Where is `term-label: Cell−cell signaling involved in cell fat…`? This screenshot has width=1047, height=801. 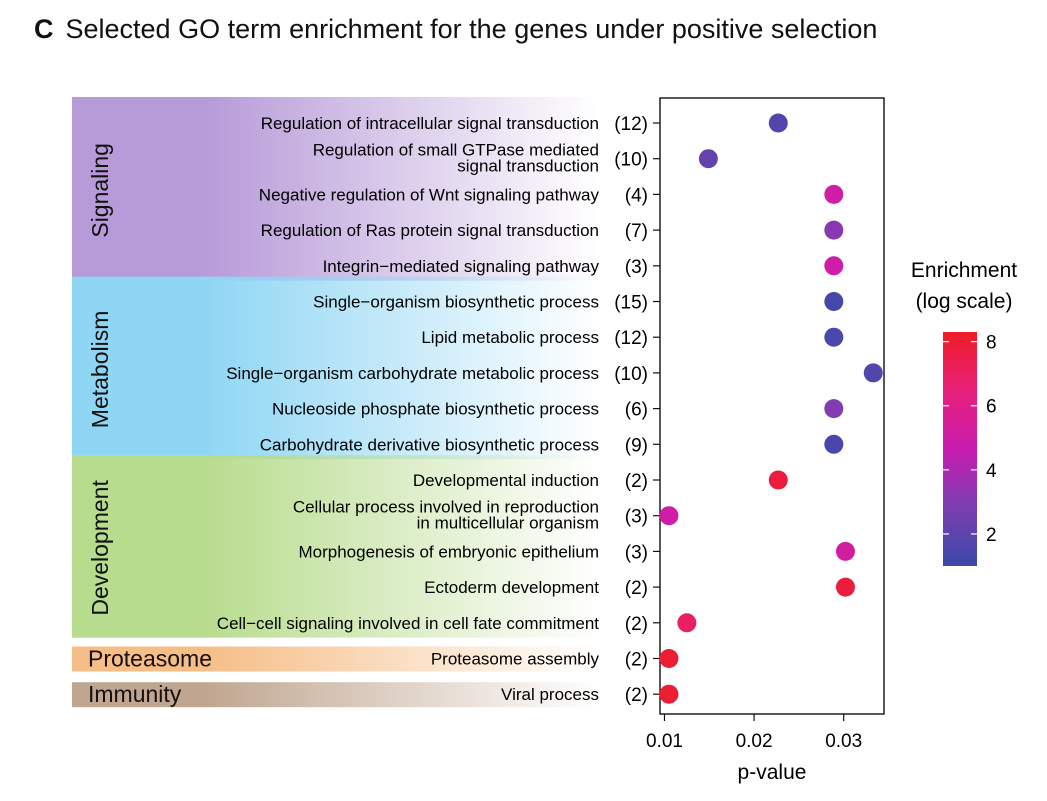 term-label: Cell−cell signaling involved in cell fat… is located at coordinates (408, 623).